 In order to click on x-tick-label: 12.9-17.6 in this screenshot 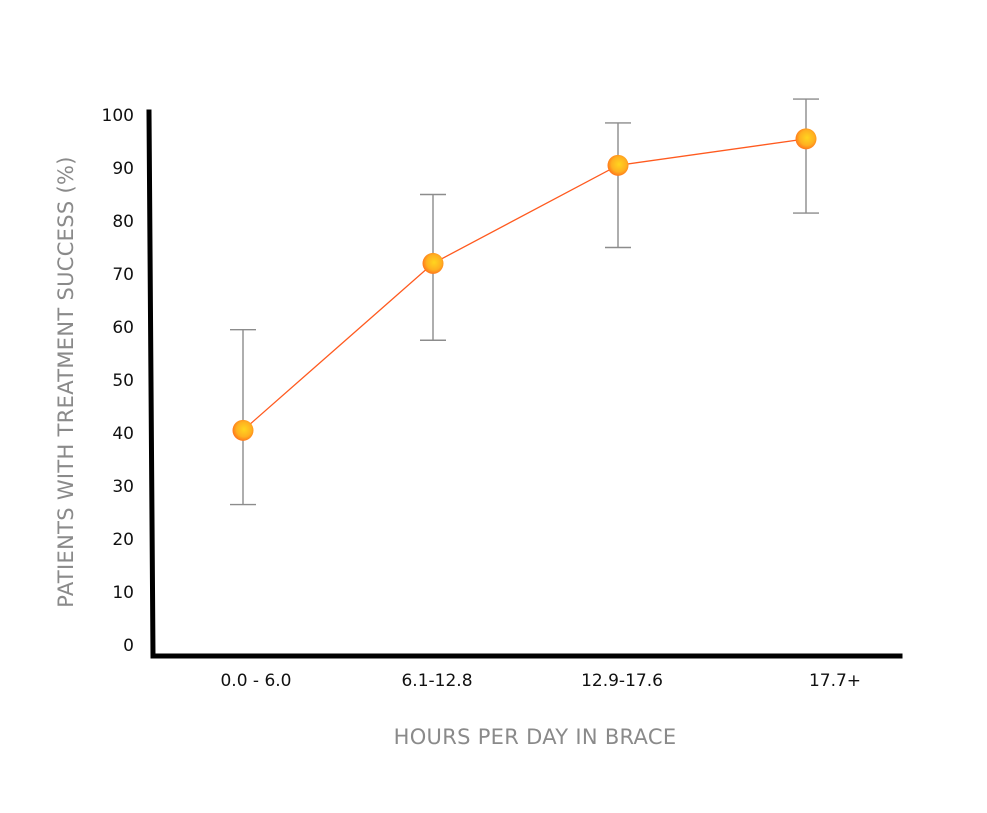, I will do `click(622, 681)`.